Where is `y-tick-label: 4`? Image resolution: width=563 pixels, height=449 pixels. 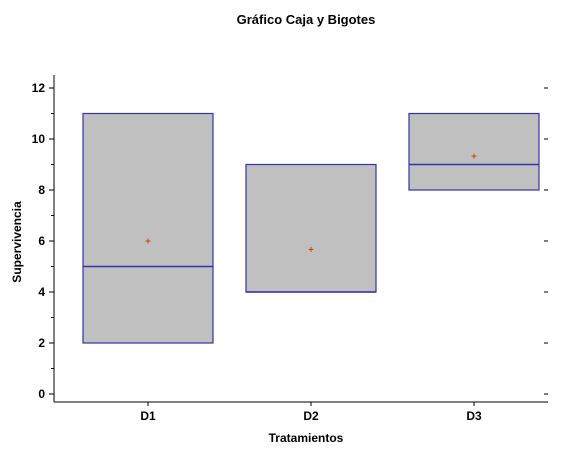 y-tick-label: 4 is located at coordinates (41, 292).